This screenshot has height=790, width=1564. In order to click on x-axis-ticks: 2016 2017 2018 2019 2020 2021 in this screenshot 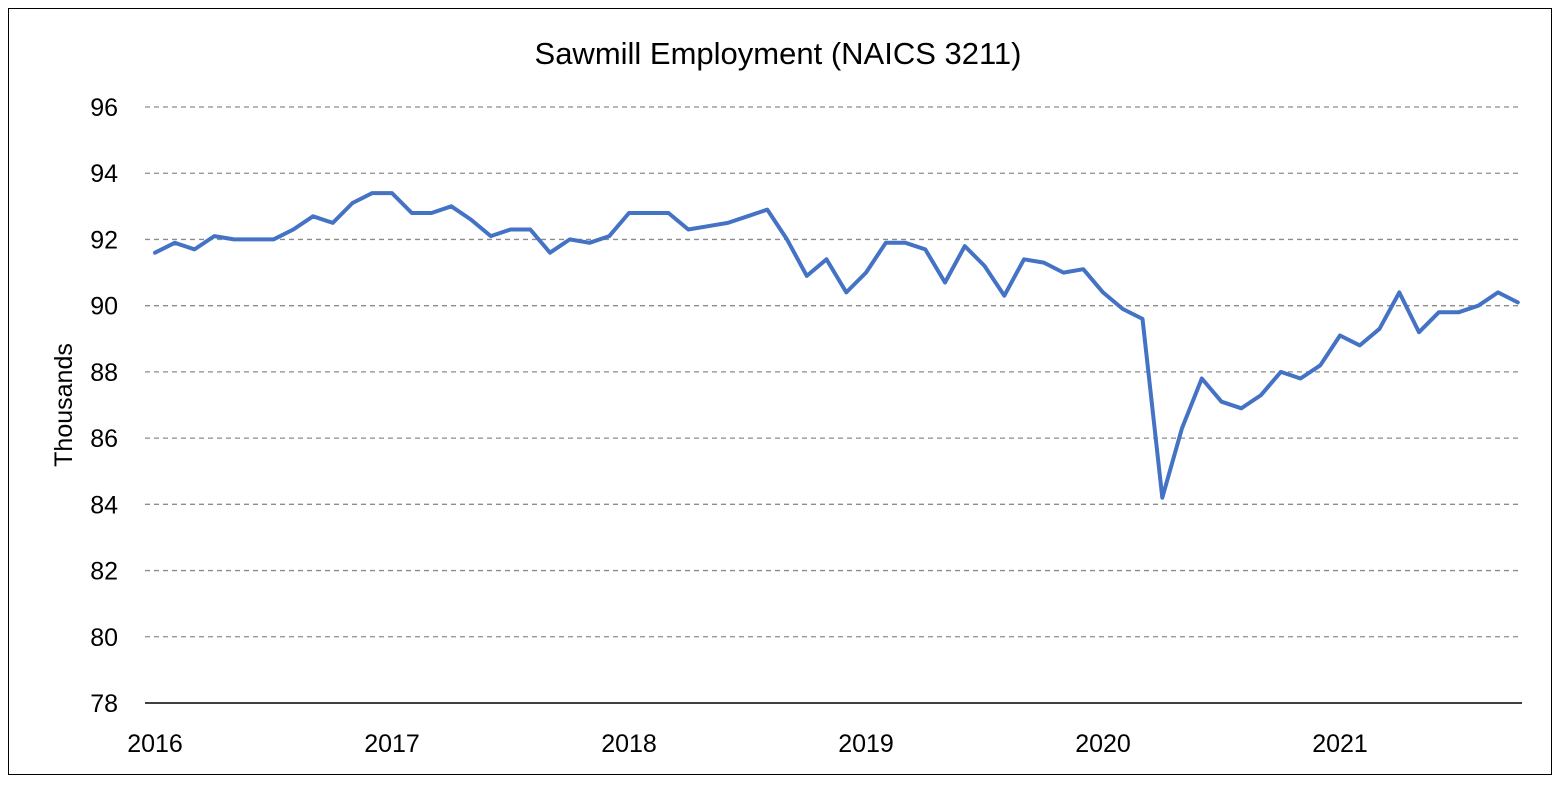, I will do `click(747, 744)`.